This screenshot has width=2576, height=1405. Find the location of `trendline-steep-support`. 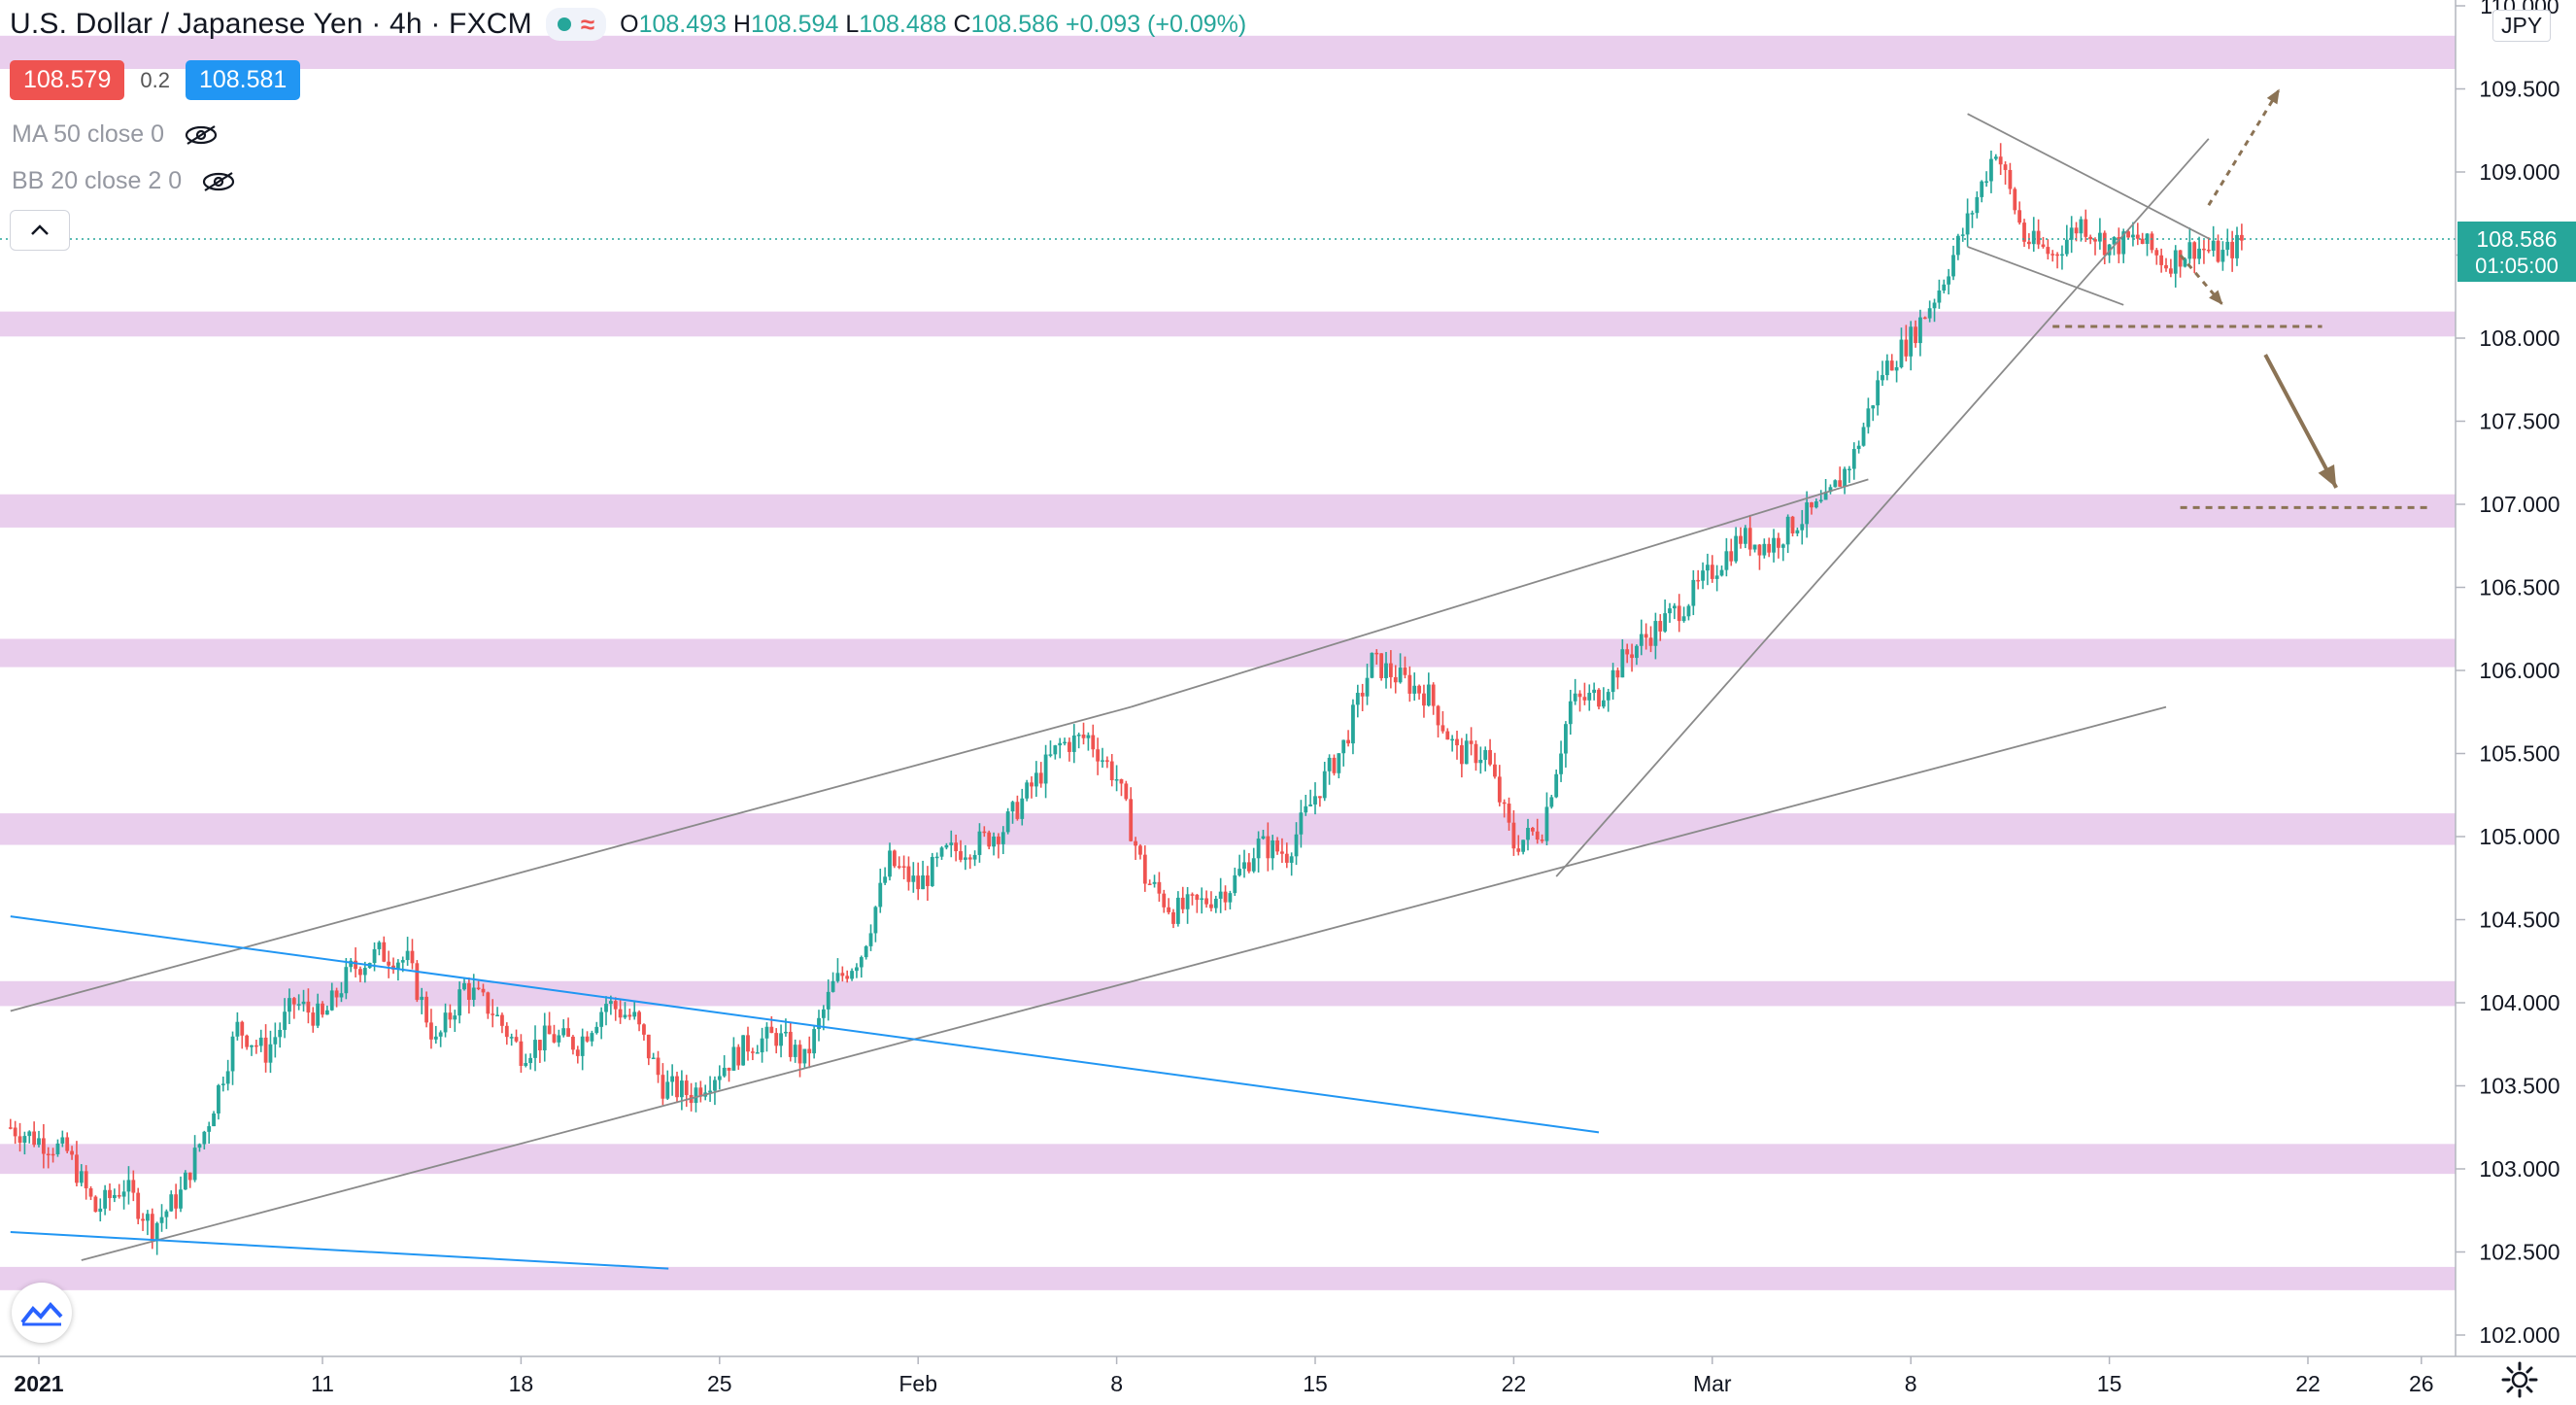

trendline-steep-support is located at coordinates (1882, 507).